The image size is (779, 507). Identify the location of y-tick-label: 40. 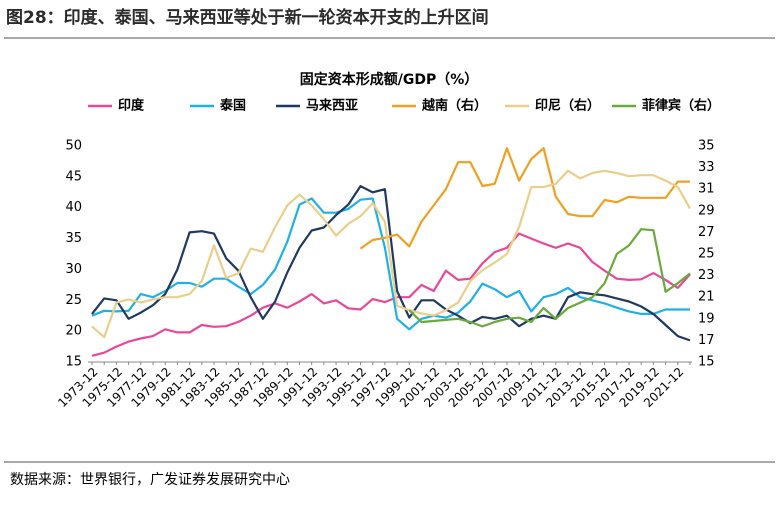
(73, 207).